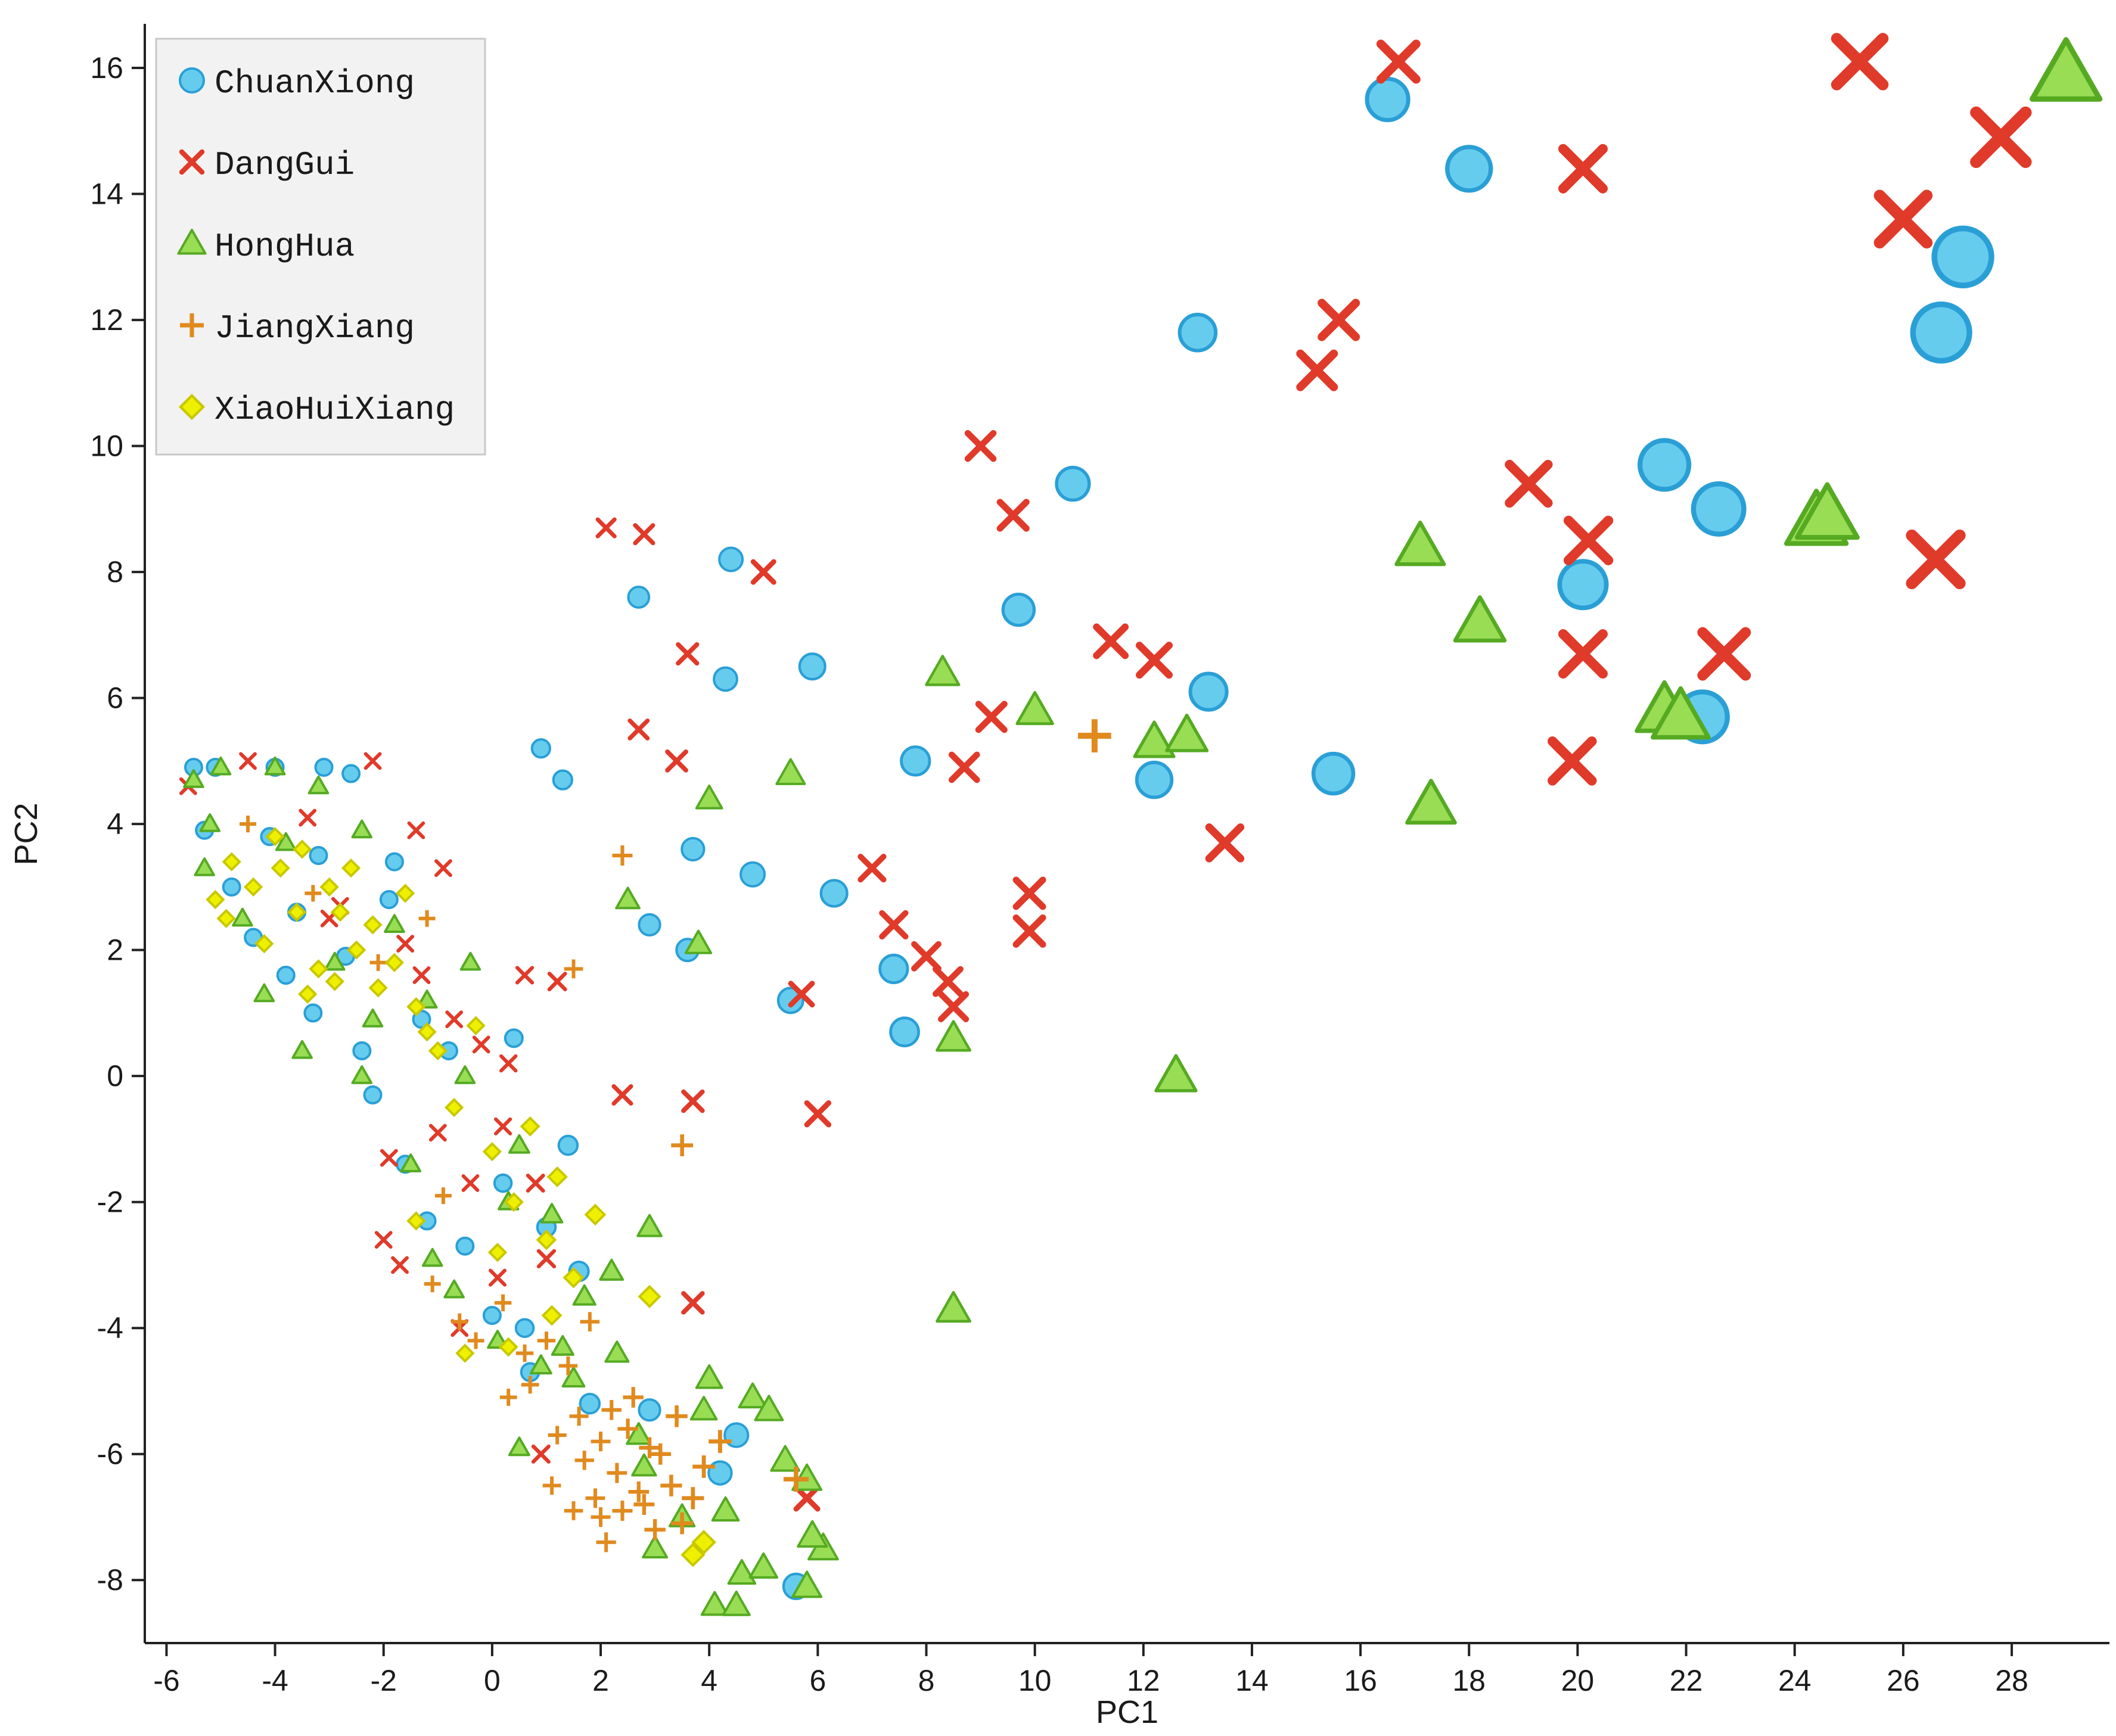  What do you see at coordinates (926, 1680) in the screenshot?
I see `x-tick-label: 8` at bounding box center [926, 1680].